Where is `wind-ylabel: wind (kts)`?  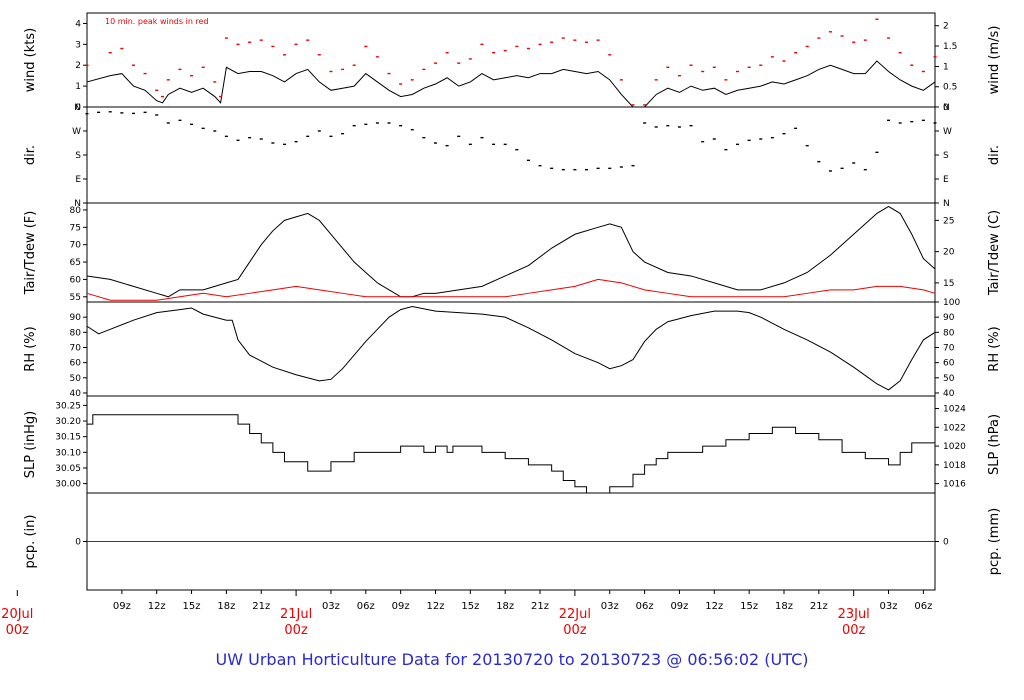
wind-ylabel: wind (kts) is located at coordinates (30, 60).